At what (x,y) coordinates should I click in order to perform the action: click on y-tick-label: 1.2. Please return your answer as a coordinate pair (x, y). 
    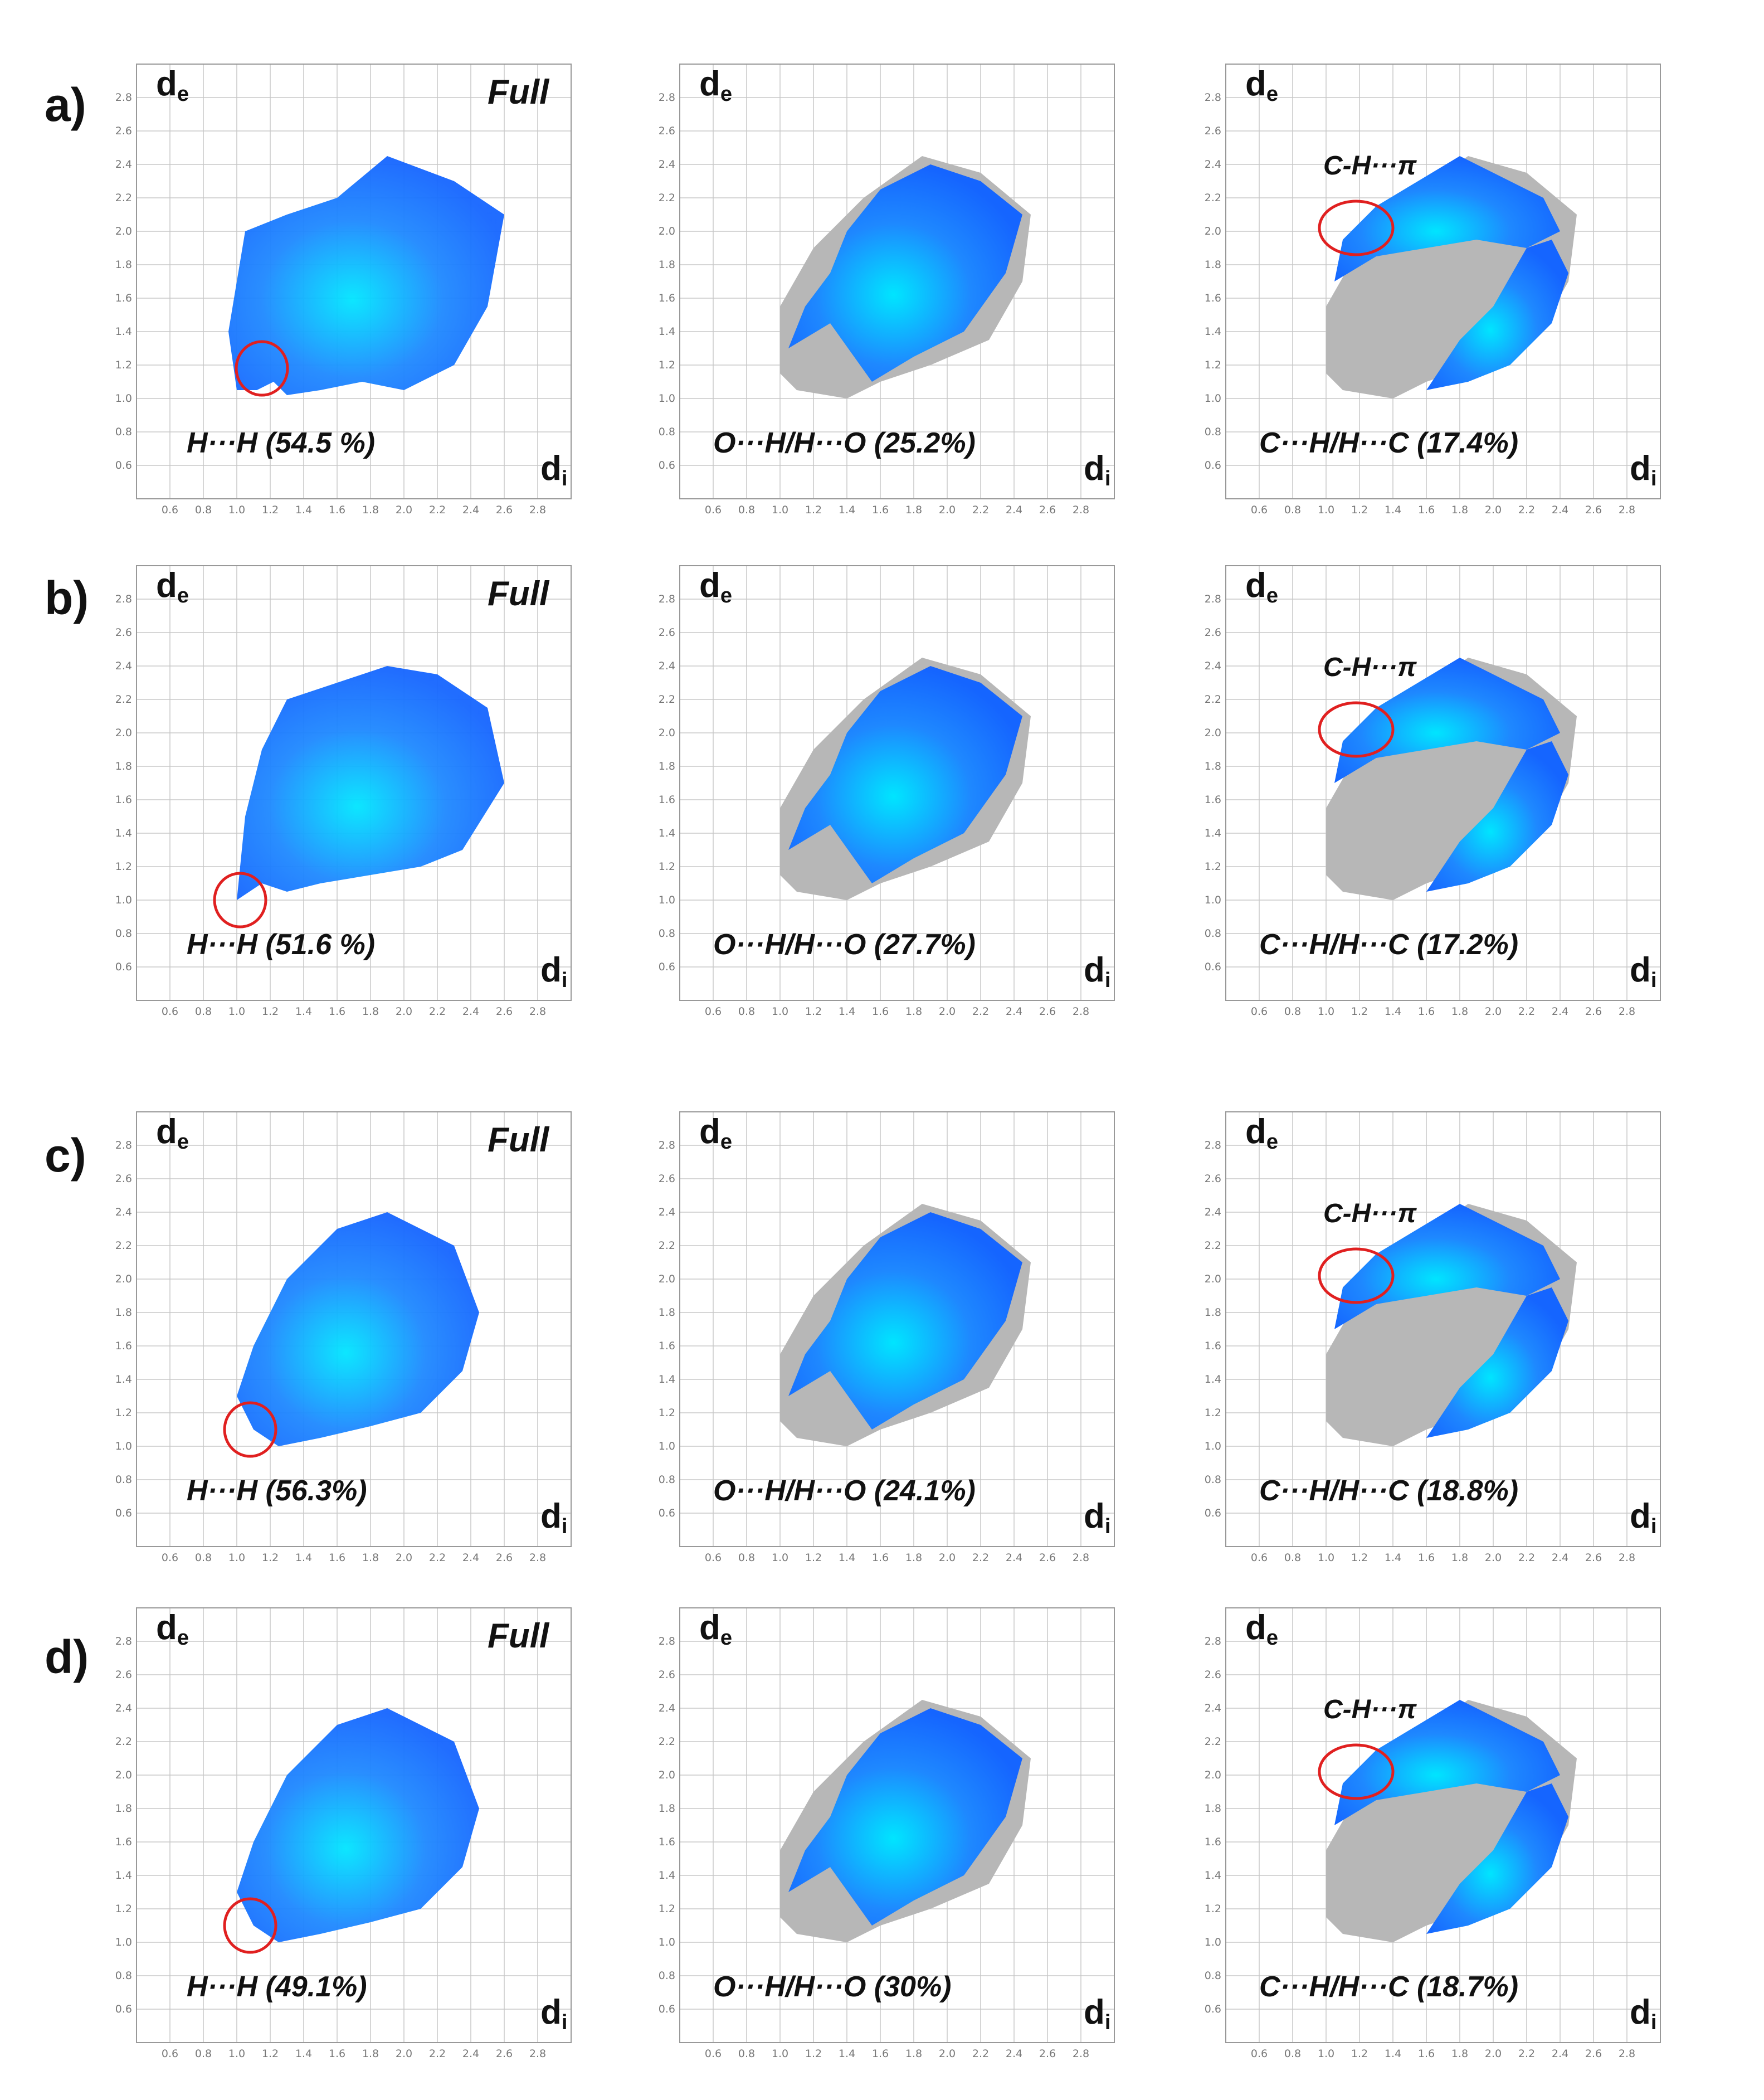
    Looking at the image, I should click on (123, 1413).